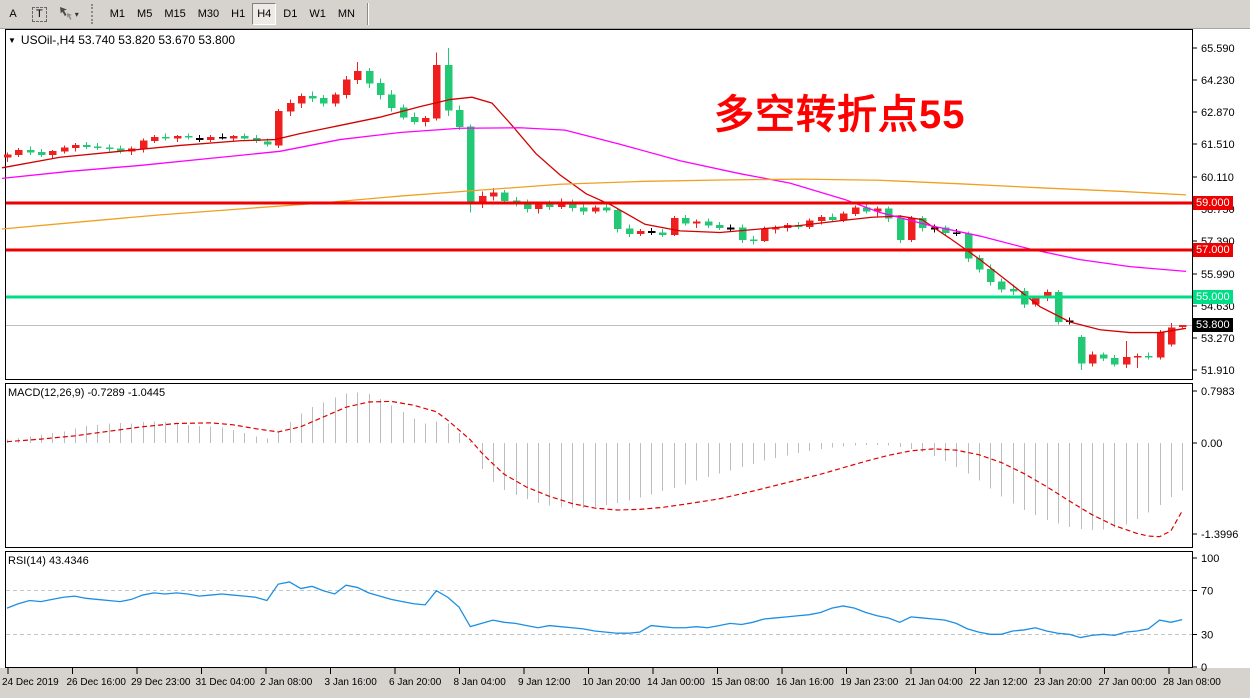 The width and height of the screenshot is (1250, 698). I want to click on timeframe-button-mn: MN, so click(346, 14).